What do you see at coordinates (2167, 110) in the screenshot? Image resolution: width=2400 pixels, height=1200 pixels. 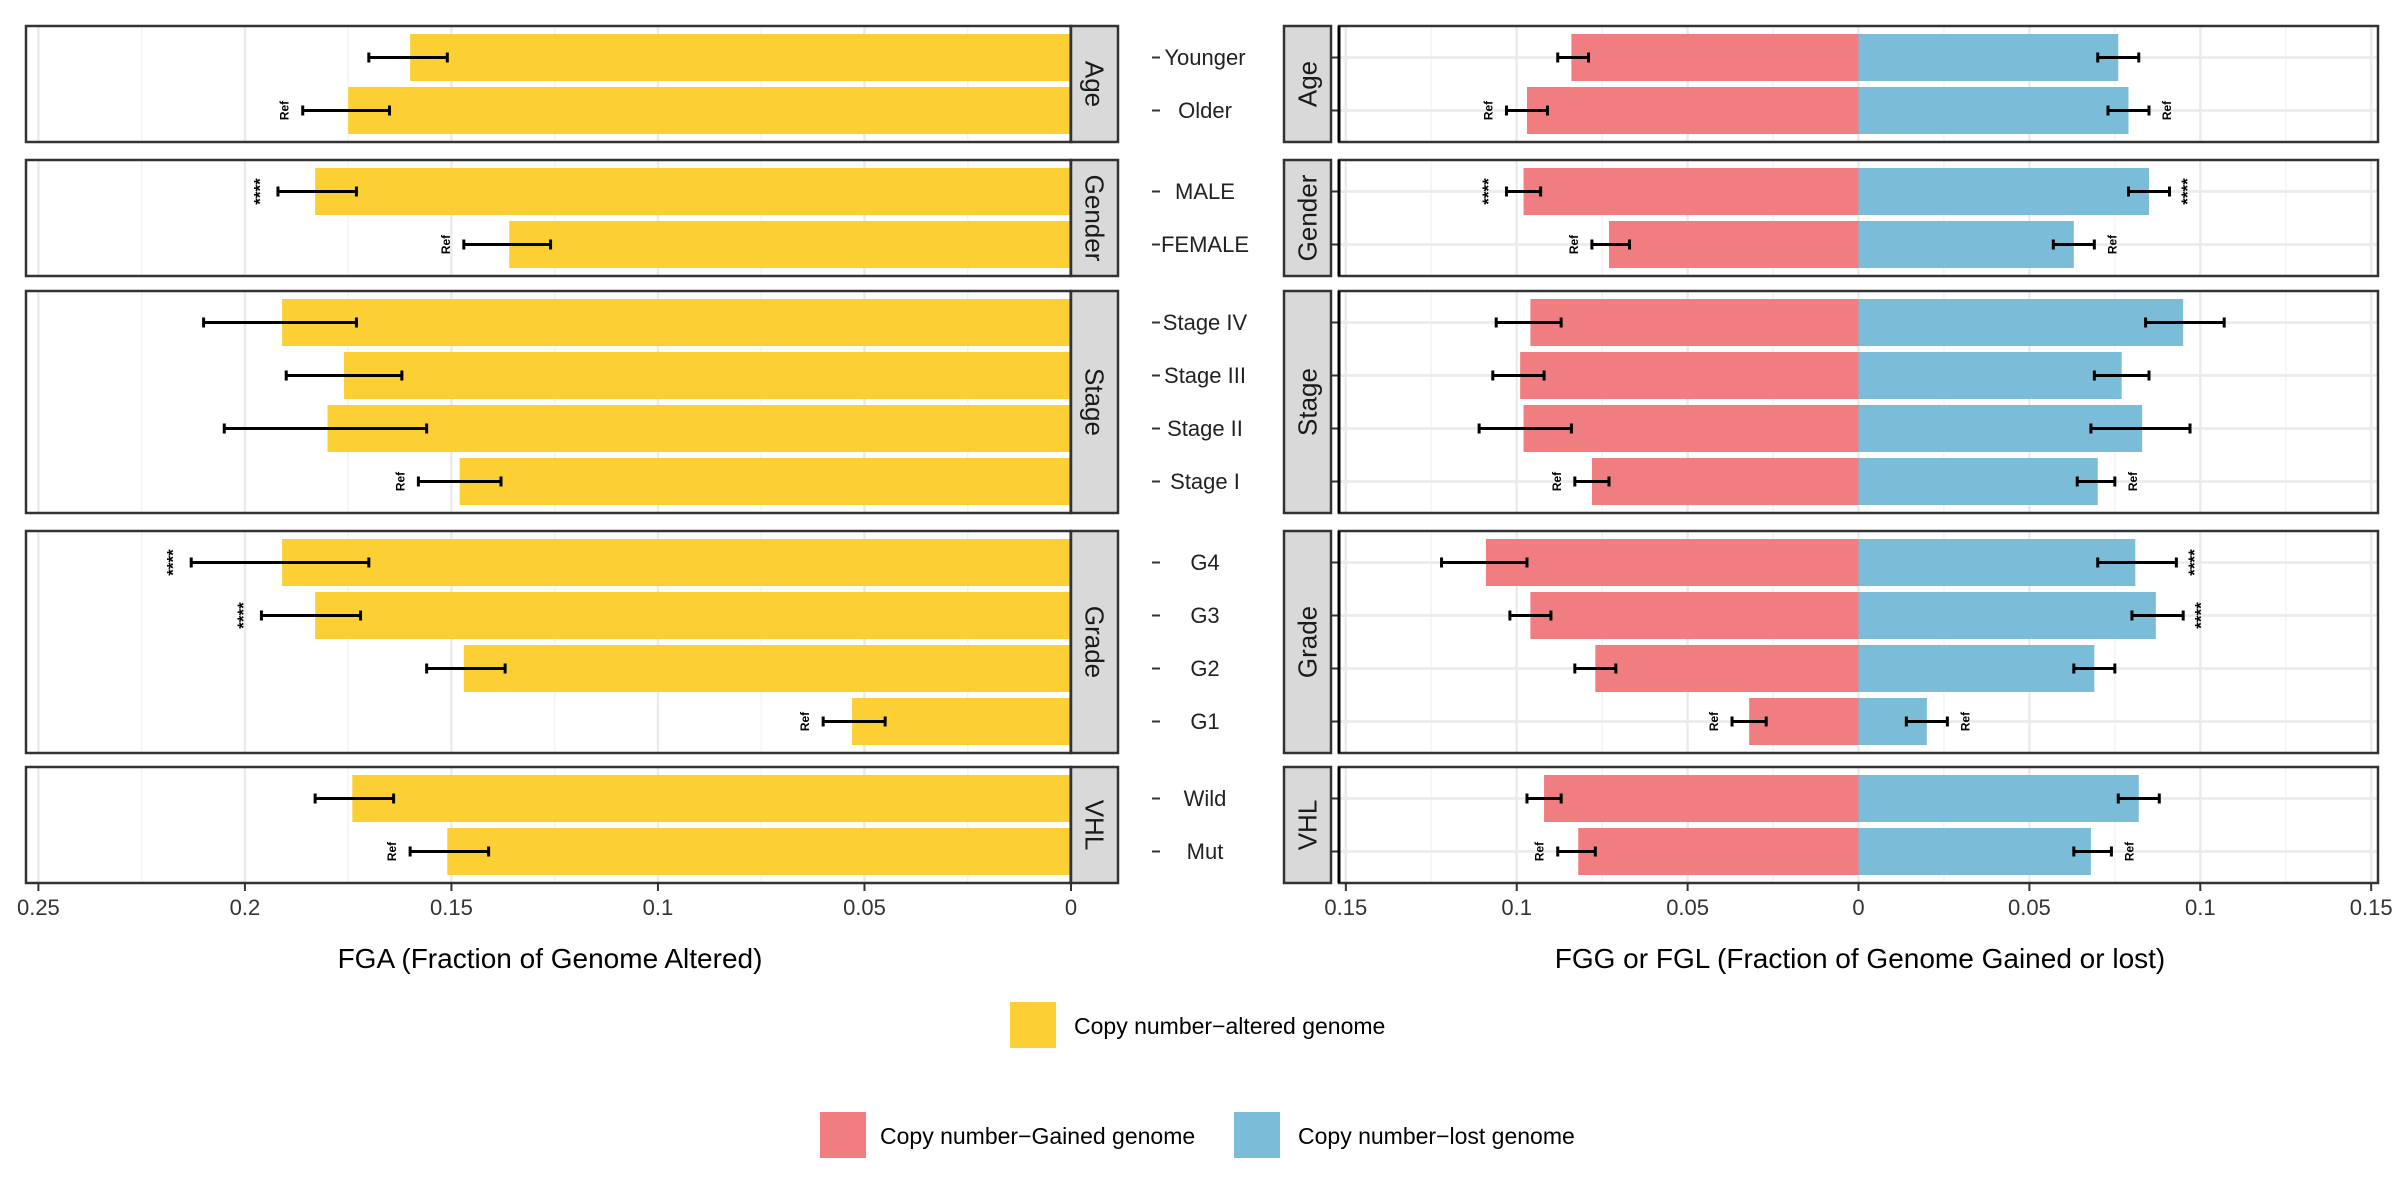 I see `annotation-lost-older: Ref` at bounding box center [2167, 110].